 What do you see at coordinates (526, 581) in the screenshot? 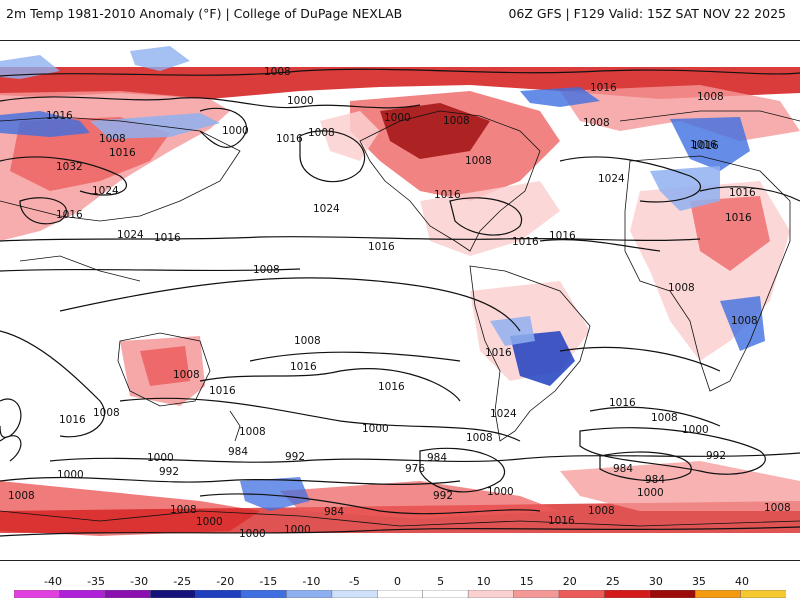
I see `colorbar-tick-label: 15` at bounding box center [526, 581].